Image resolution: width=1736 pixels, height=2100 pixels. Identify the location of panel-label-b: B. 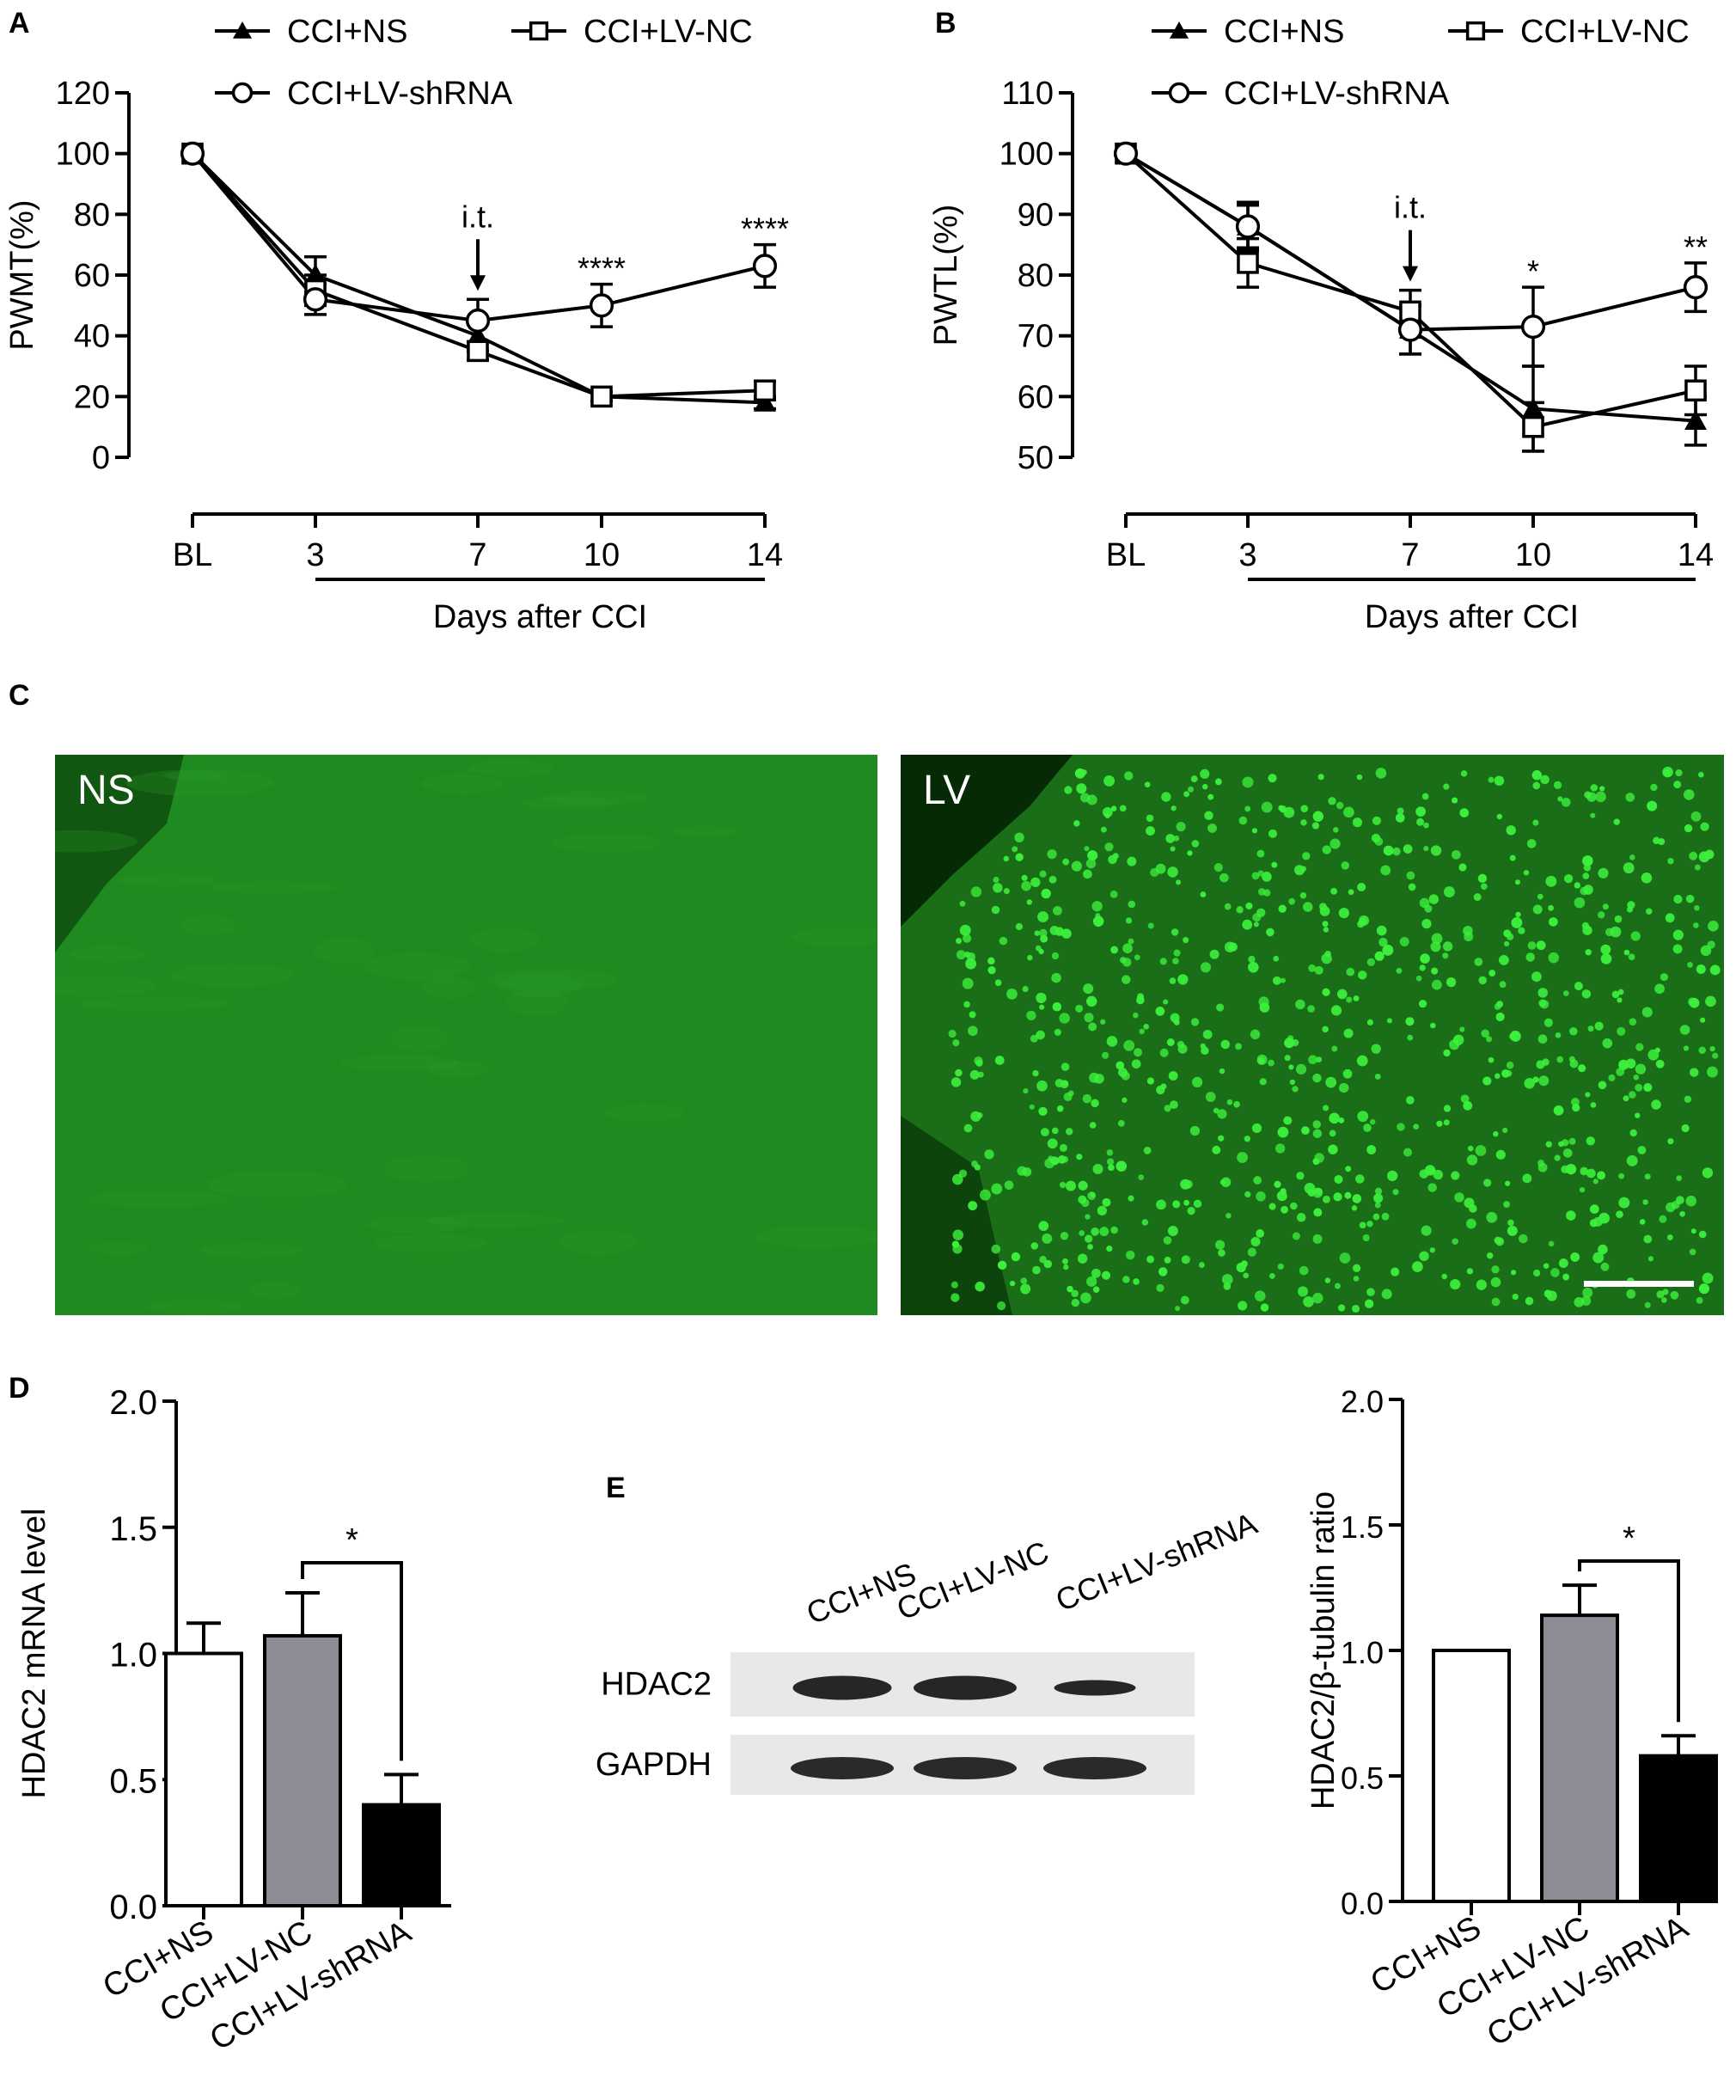
(946, 23).